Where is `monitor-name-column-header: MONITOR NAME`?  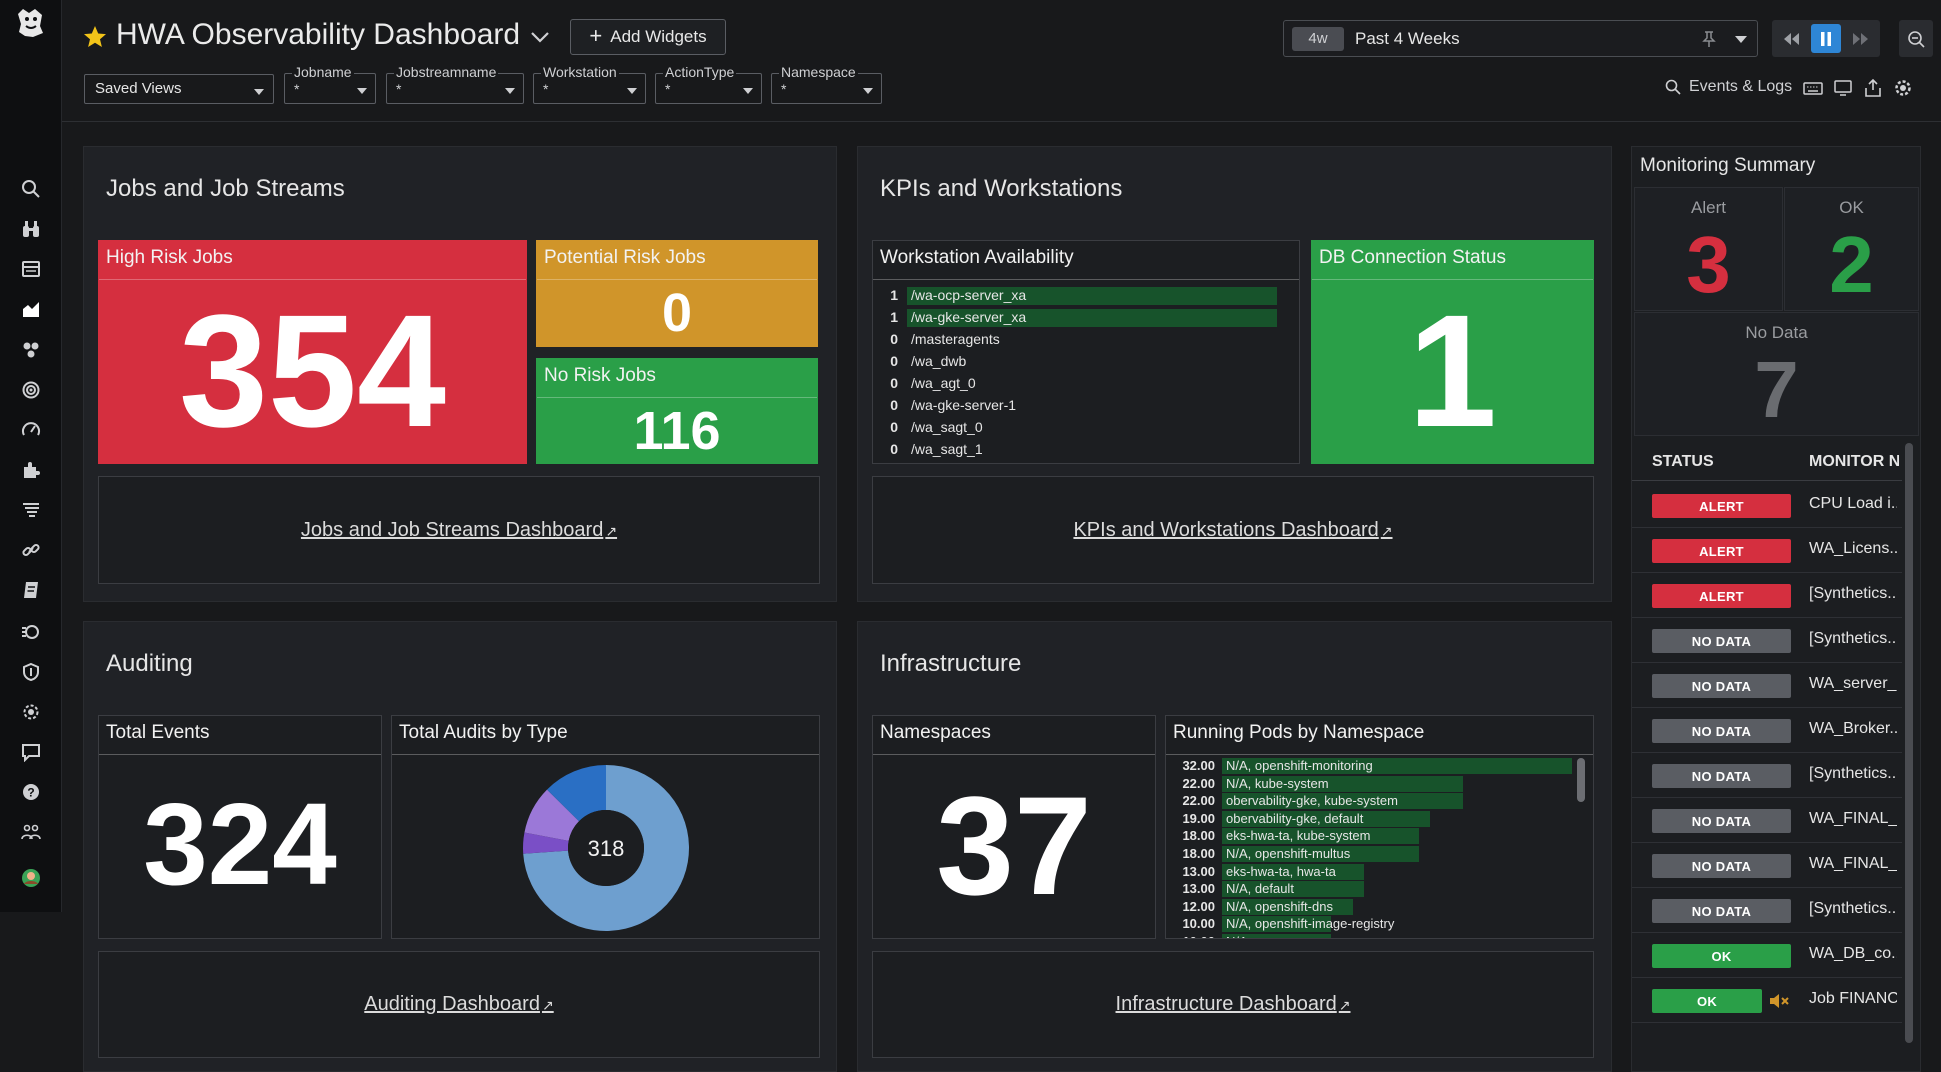 monitor-name-column-header: MONITOR NAME is located at coordinates (1854, 461).